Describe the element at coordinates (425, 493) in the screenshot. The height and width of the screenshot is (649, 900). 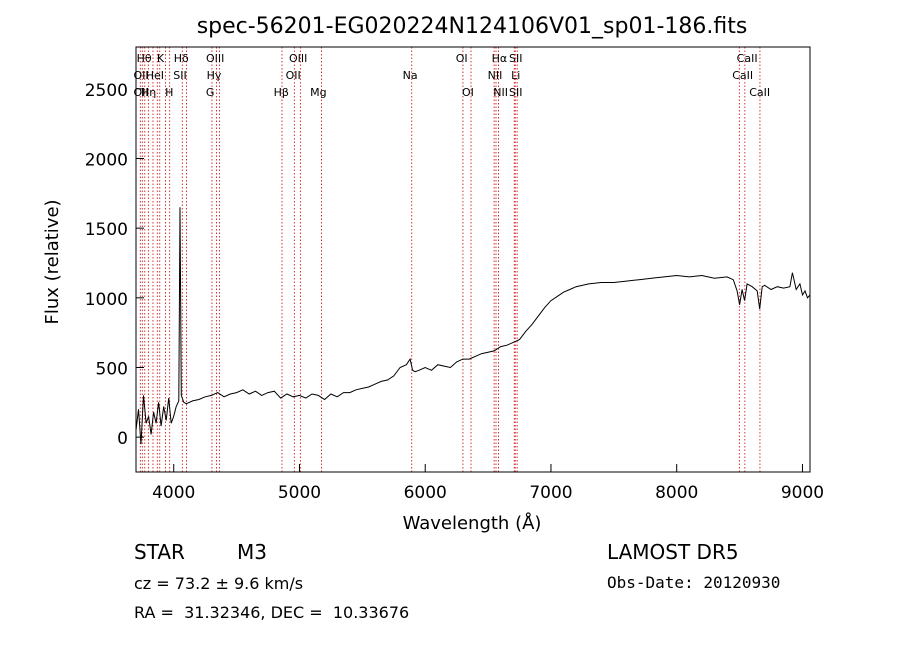
I see `x-tick-label: 6000` at that location.